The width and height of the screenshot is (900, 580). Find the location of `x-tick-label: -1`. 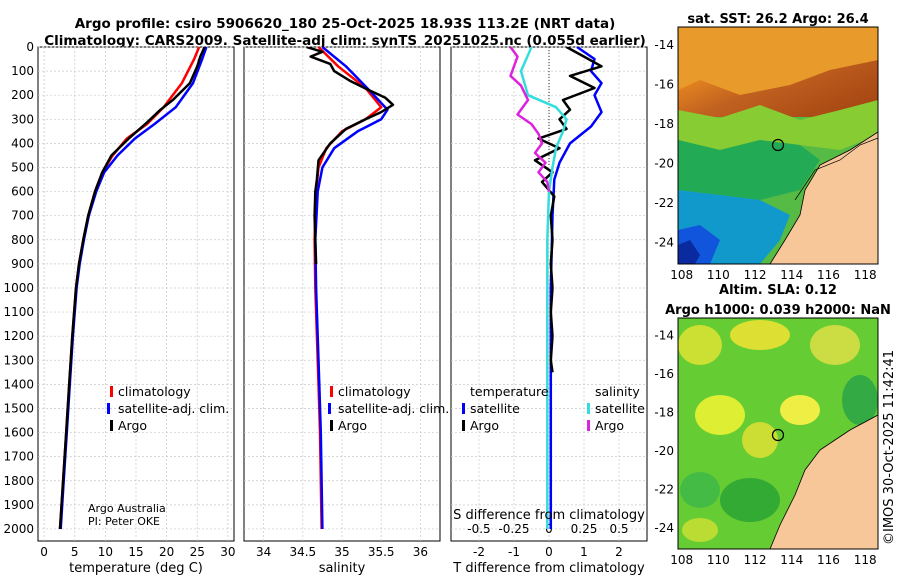

x-tick-label: -1 is located at coordinates (514, 552).